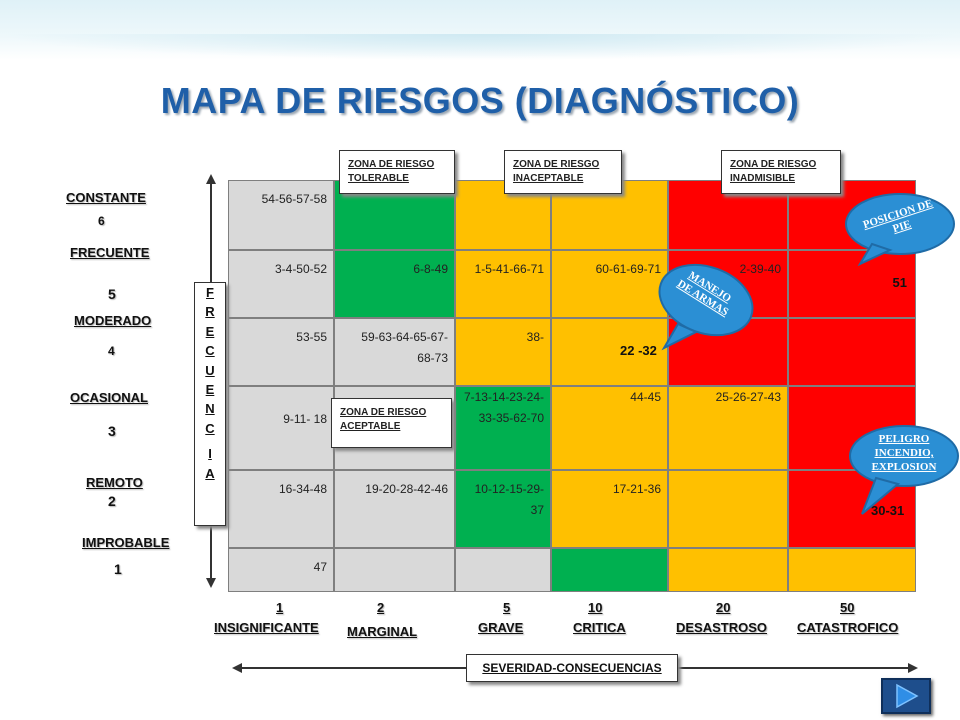  What do you see at coordinates (210, 331) in the screenshot?
I see `freq-letter: E` at bounding box center [210, 331].